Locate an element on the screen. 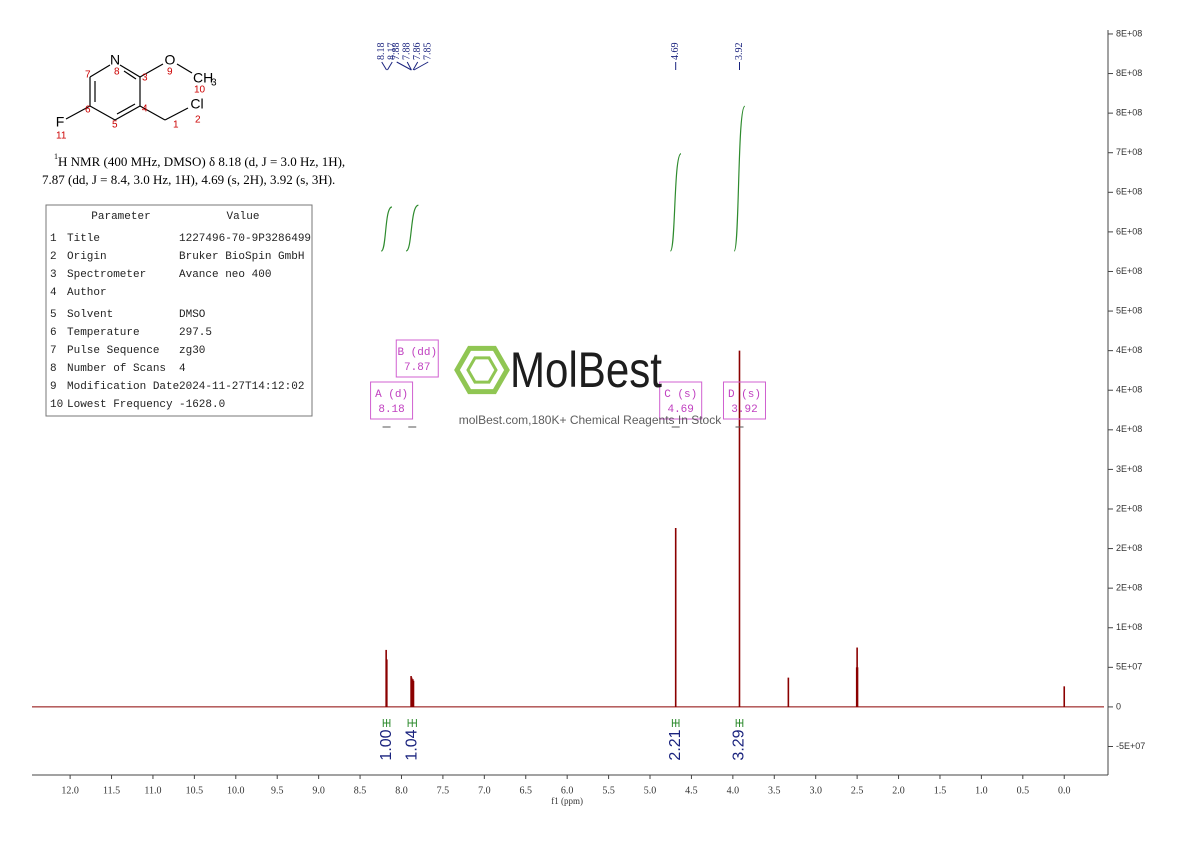 The height and width of the screenshot is (841, 1190). table-cell: Number of Scans is located at coordinates (116, 369).